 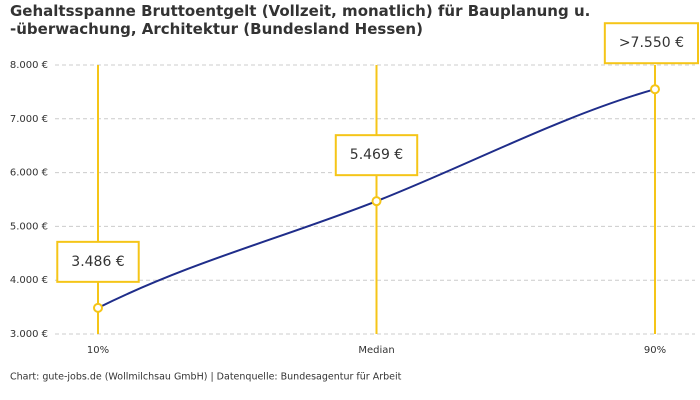 I want to click on value-label-text: 5.469 €, so click(x=376, y=155).